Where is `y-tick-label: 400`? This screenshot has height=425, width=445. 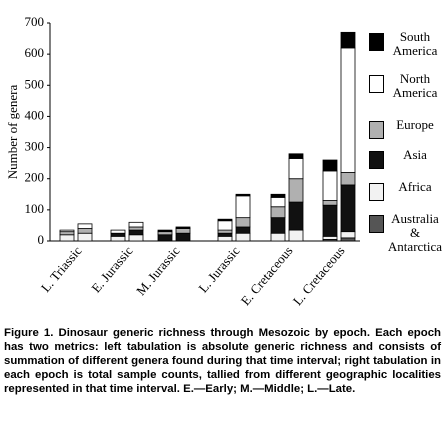
y-tick-label: 400 is located at coordinates (35, 114).